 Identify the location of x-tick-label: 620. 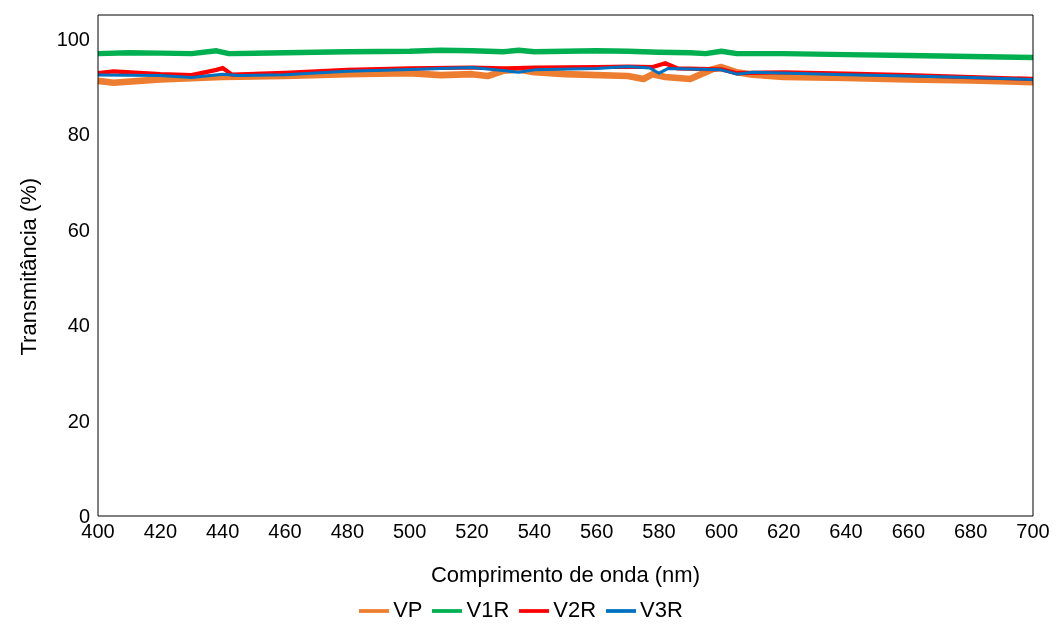
(783, 531).